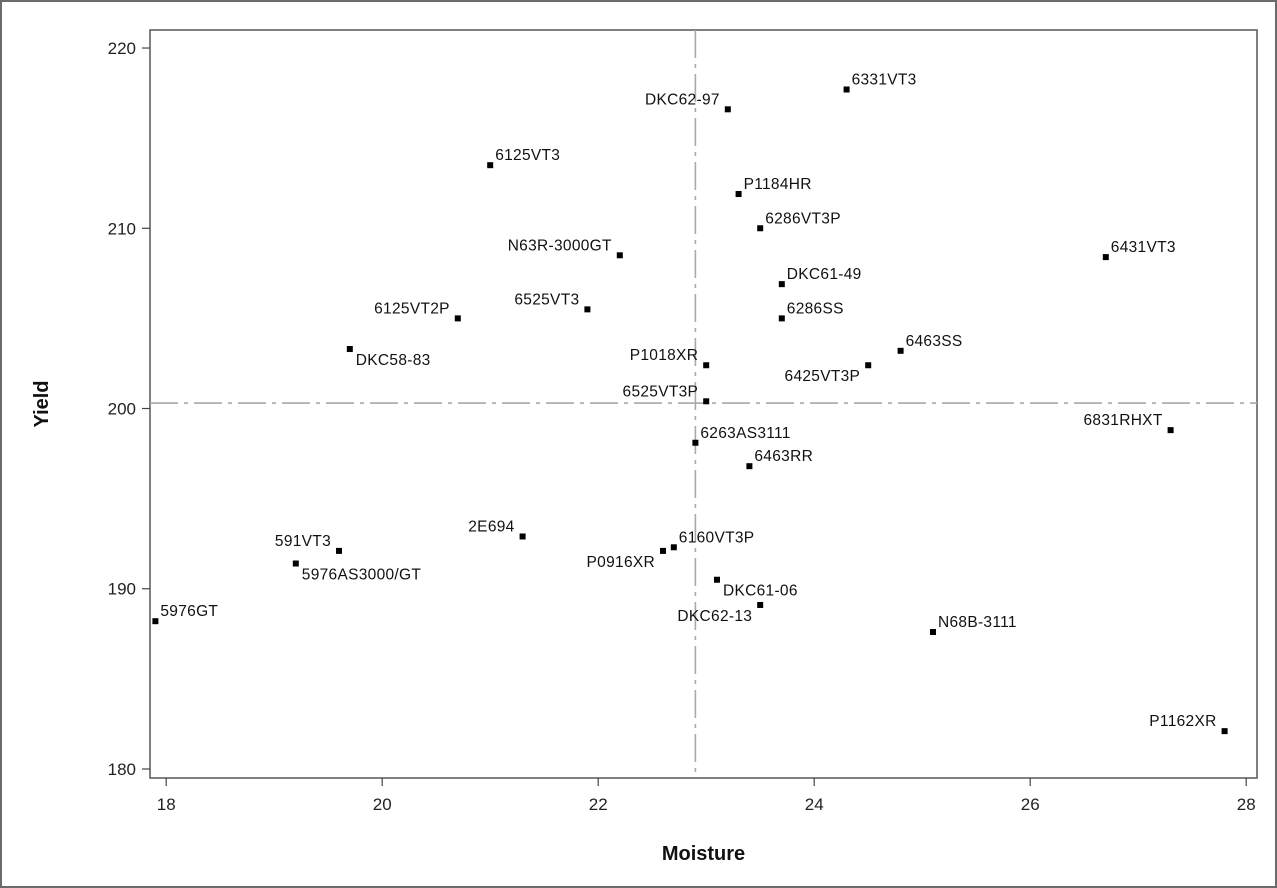  Describe the element at coordinates (621, 562) in the screenshot. I see `point-label: P0916XR` at that location.